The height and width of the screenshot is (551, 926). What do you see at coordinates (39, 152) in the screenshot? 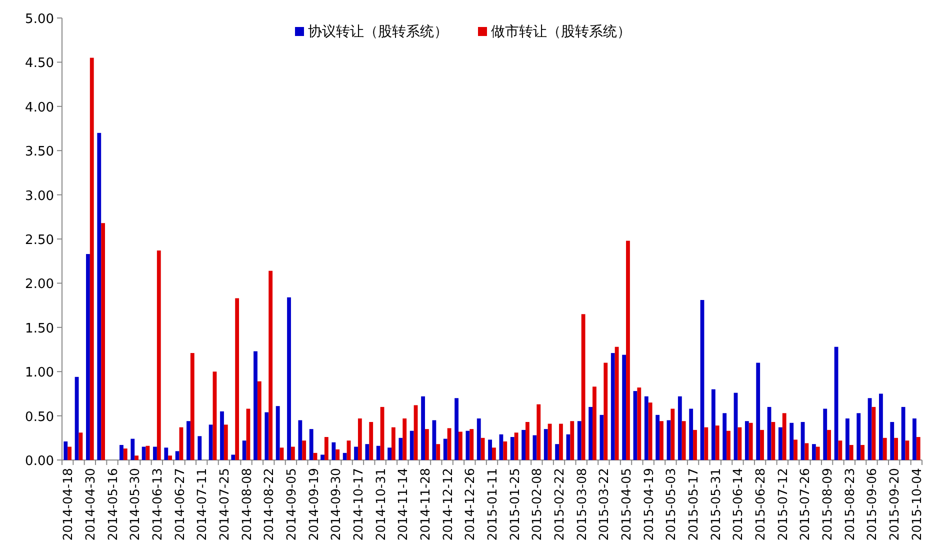
I see `y-tick-label: 3.50` at bounding box center [39, 152].